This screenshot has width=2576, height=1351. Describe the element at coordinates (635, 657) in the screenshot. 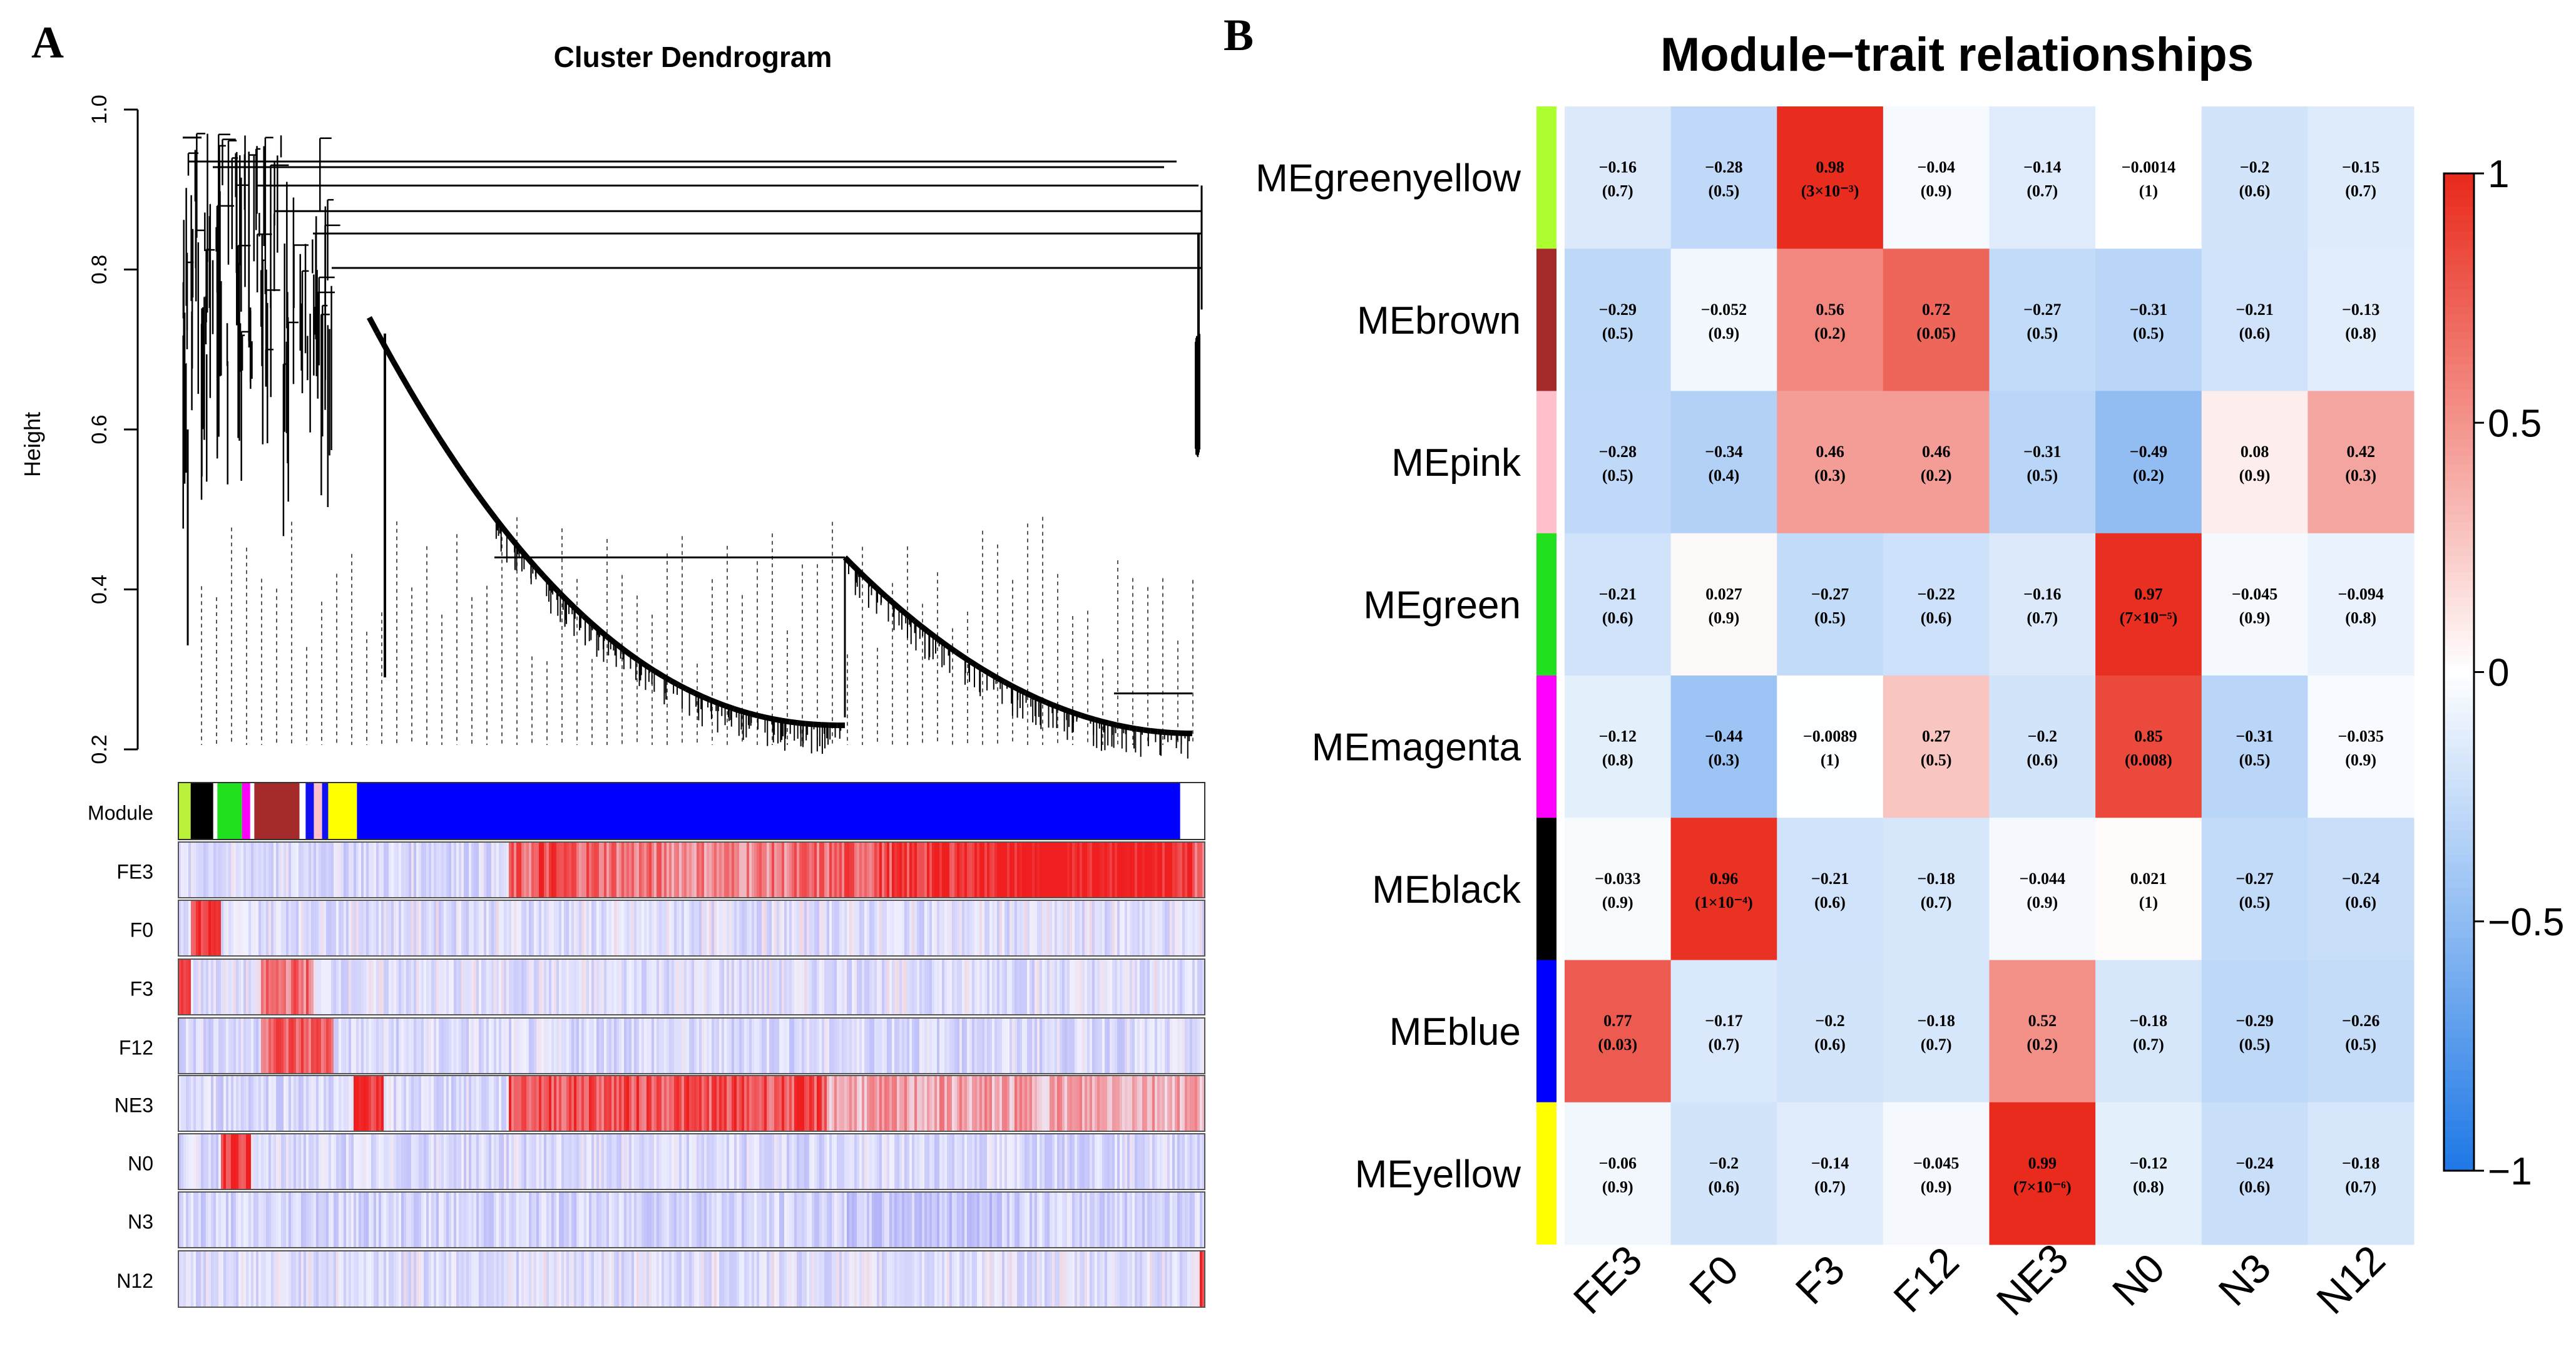

I see `dendrogram-branch` at that location.